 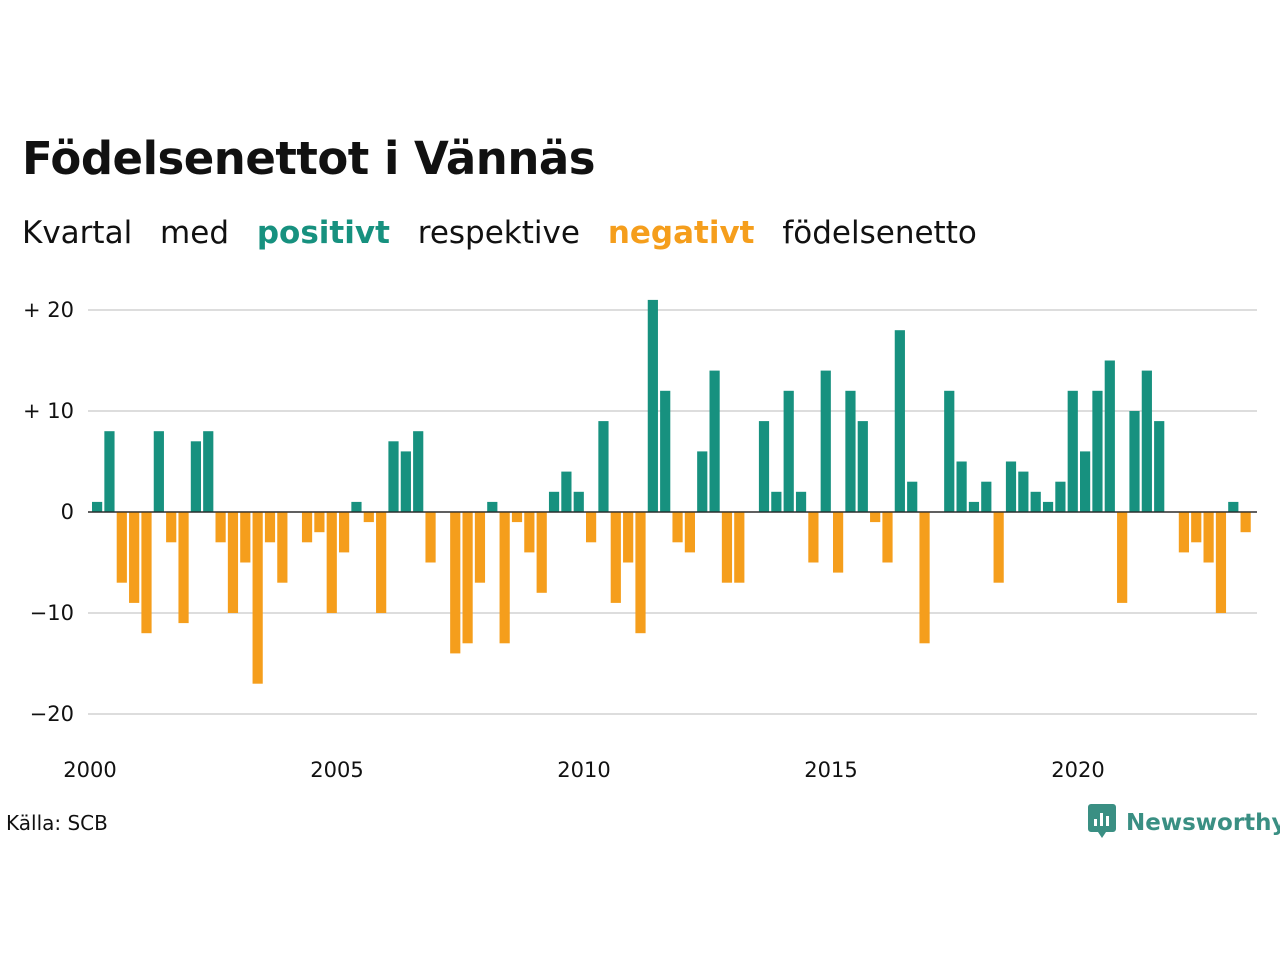 What do you see at coordinates (52, 613) in the screenshot?
I see `y-tick-label: −10` at bounding box center [52, 613].